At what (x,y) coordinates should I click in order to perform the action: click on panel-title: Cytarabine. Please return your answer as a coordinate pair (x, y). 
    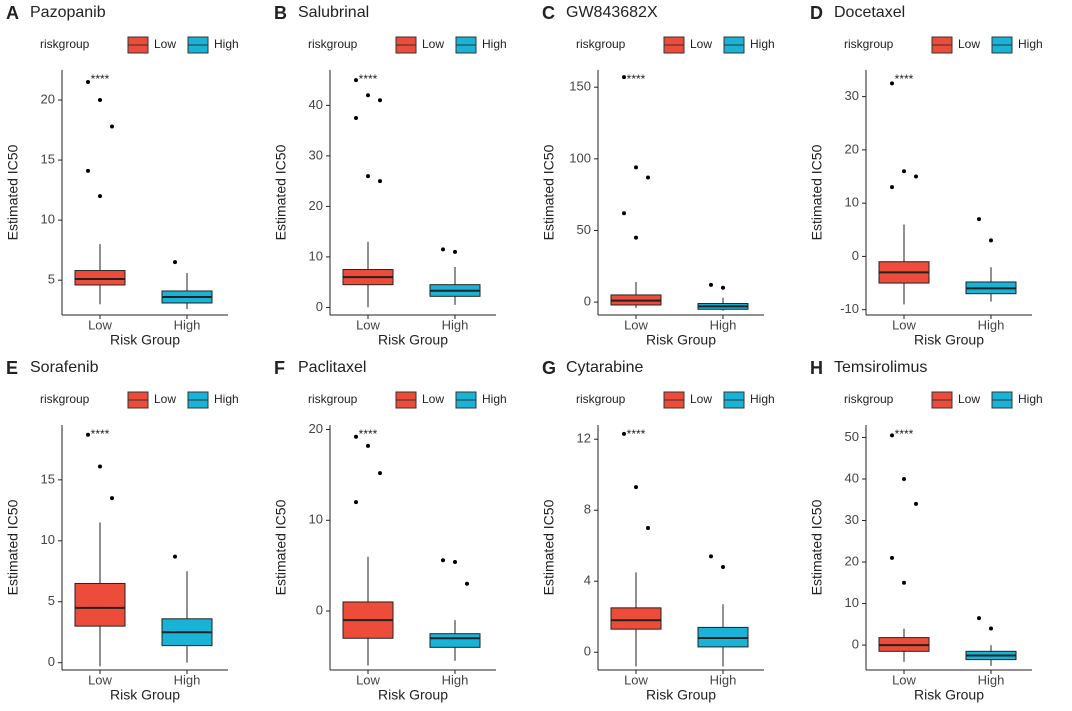
    Looking at the image, I should click on (604, 367).